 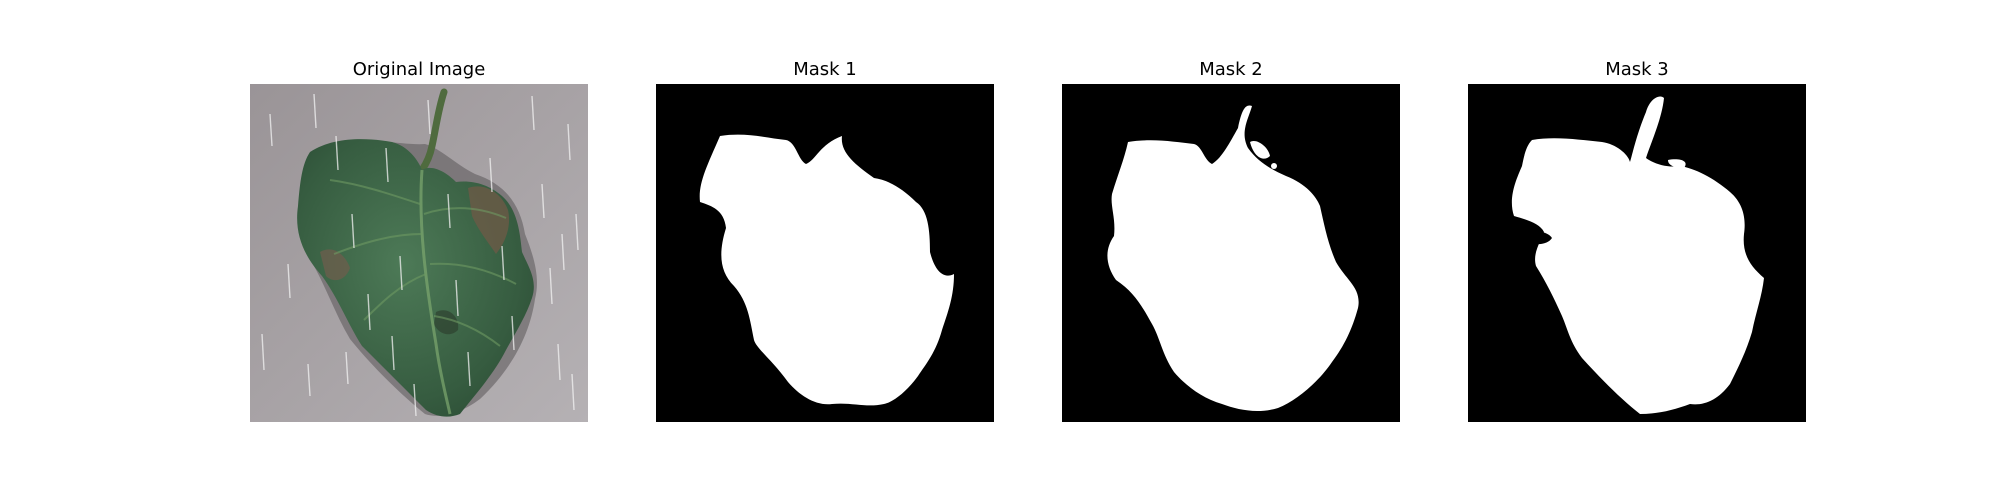 I want to click on panel-title-mask-3: Mask 3, so click(x=1637, y=69).